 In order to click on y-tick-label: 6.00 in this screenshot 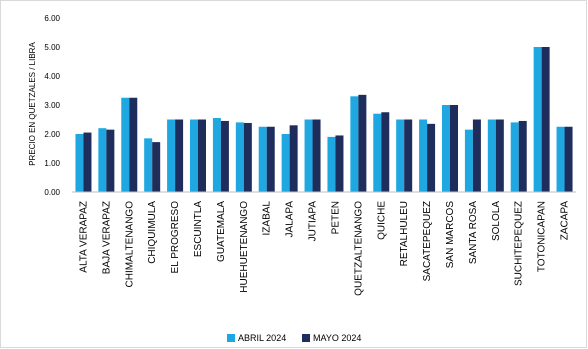, I will do `click(52, 18)`.